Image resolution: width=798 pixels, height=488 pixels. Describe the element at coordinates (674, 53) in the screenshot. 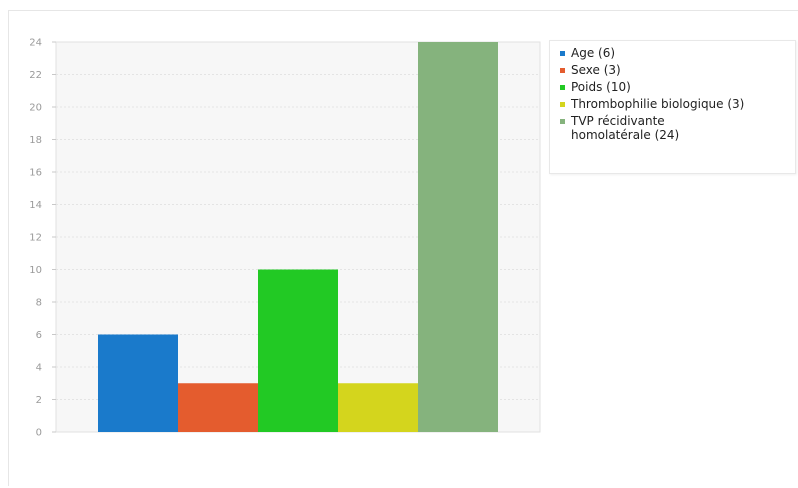

I see `legend-item-age: Age (6)` at that location.